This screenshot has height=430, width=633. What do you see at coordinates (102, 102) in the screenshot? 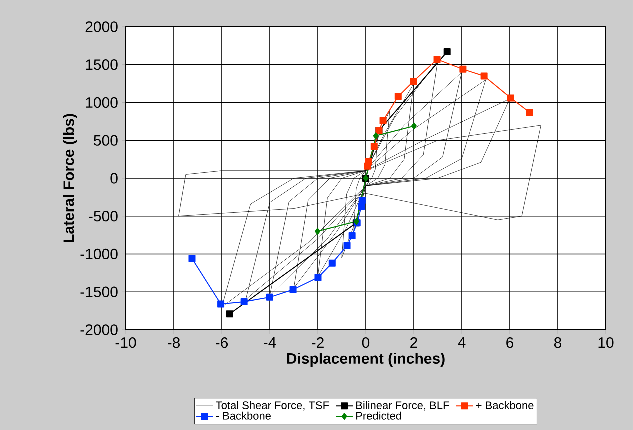
I see `y-tick-label: 1000` at bounding box center [102, 102].